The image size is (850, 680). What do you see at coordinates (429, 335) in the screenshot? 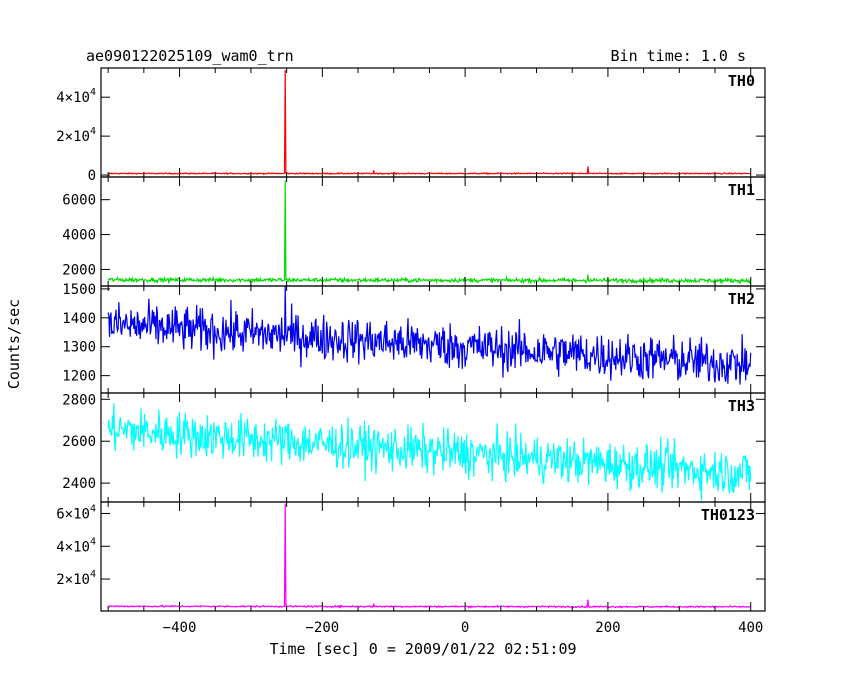
I see `series-line-th2` at bounding box center [429, 335].